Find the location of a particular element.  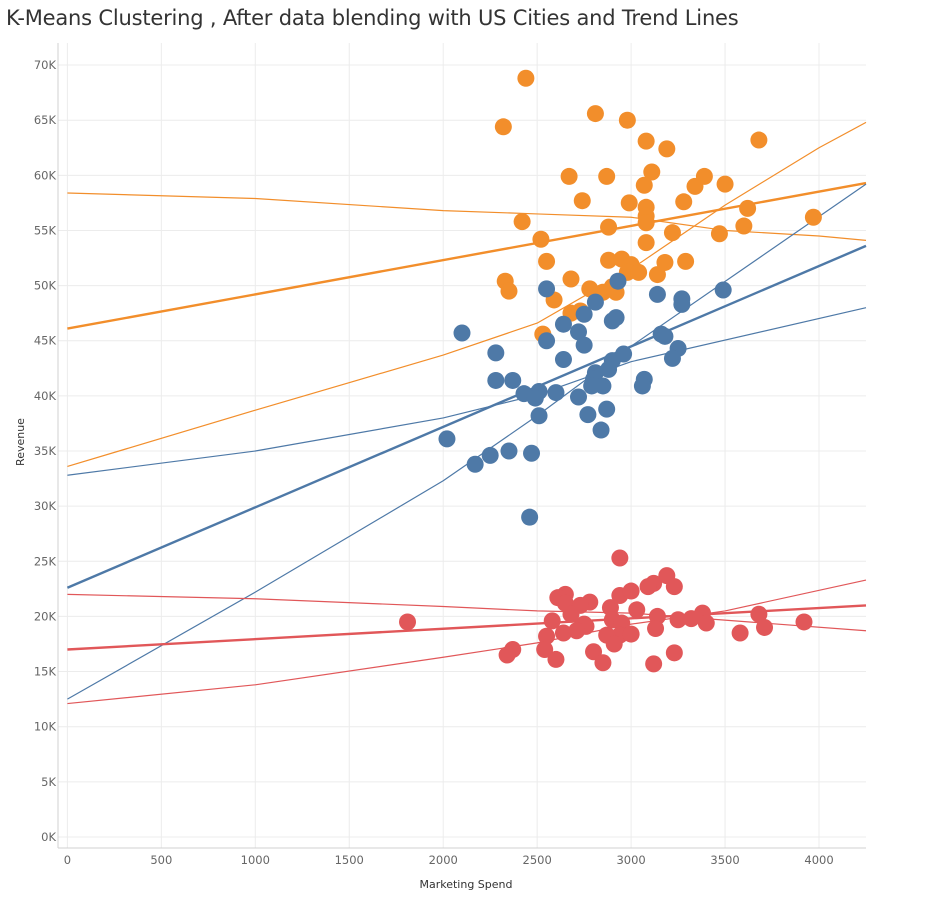

y-tick-label: 15K is located at coordinates (45, 672).